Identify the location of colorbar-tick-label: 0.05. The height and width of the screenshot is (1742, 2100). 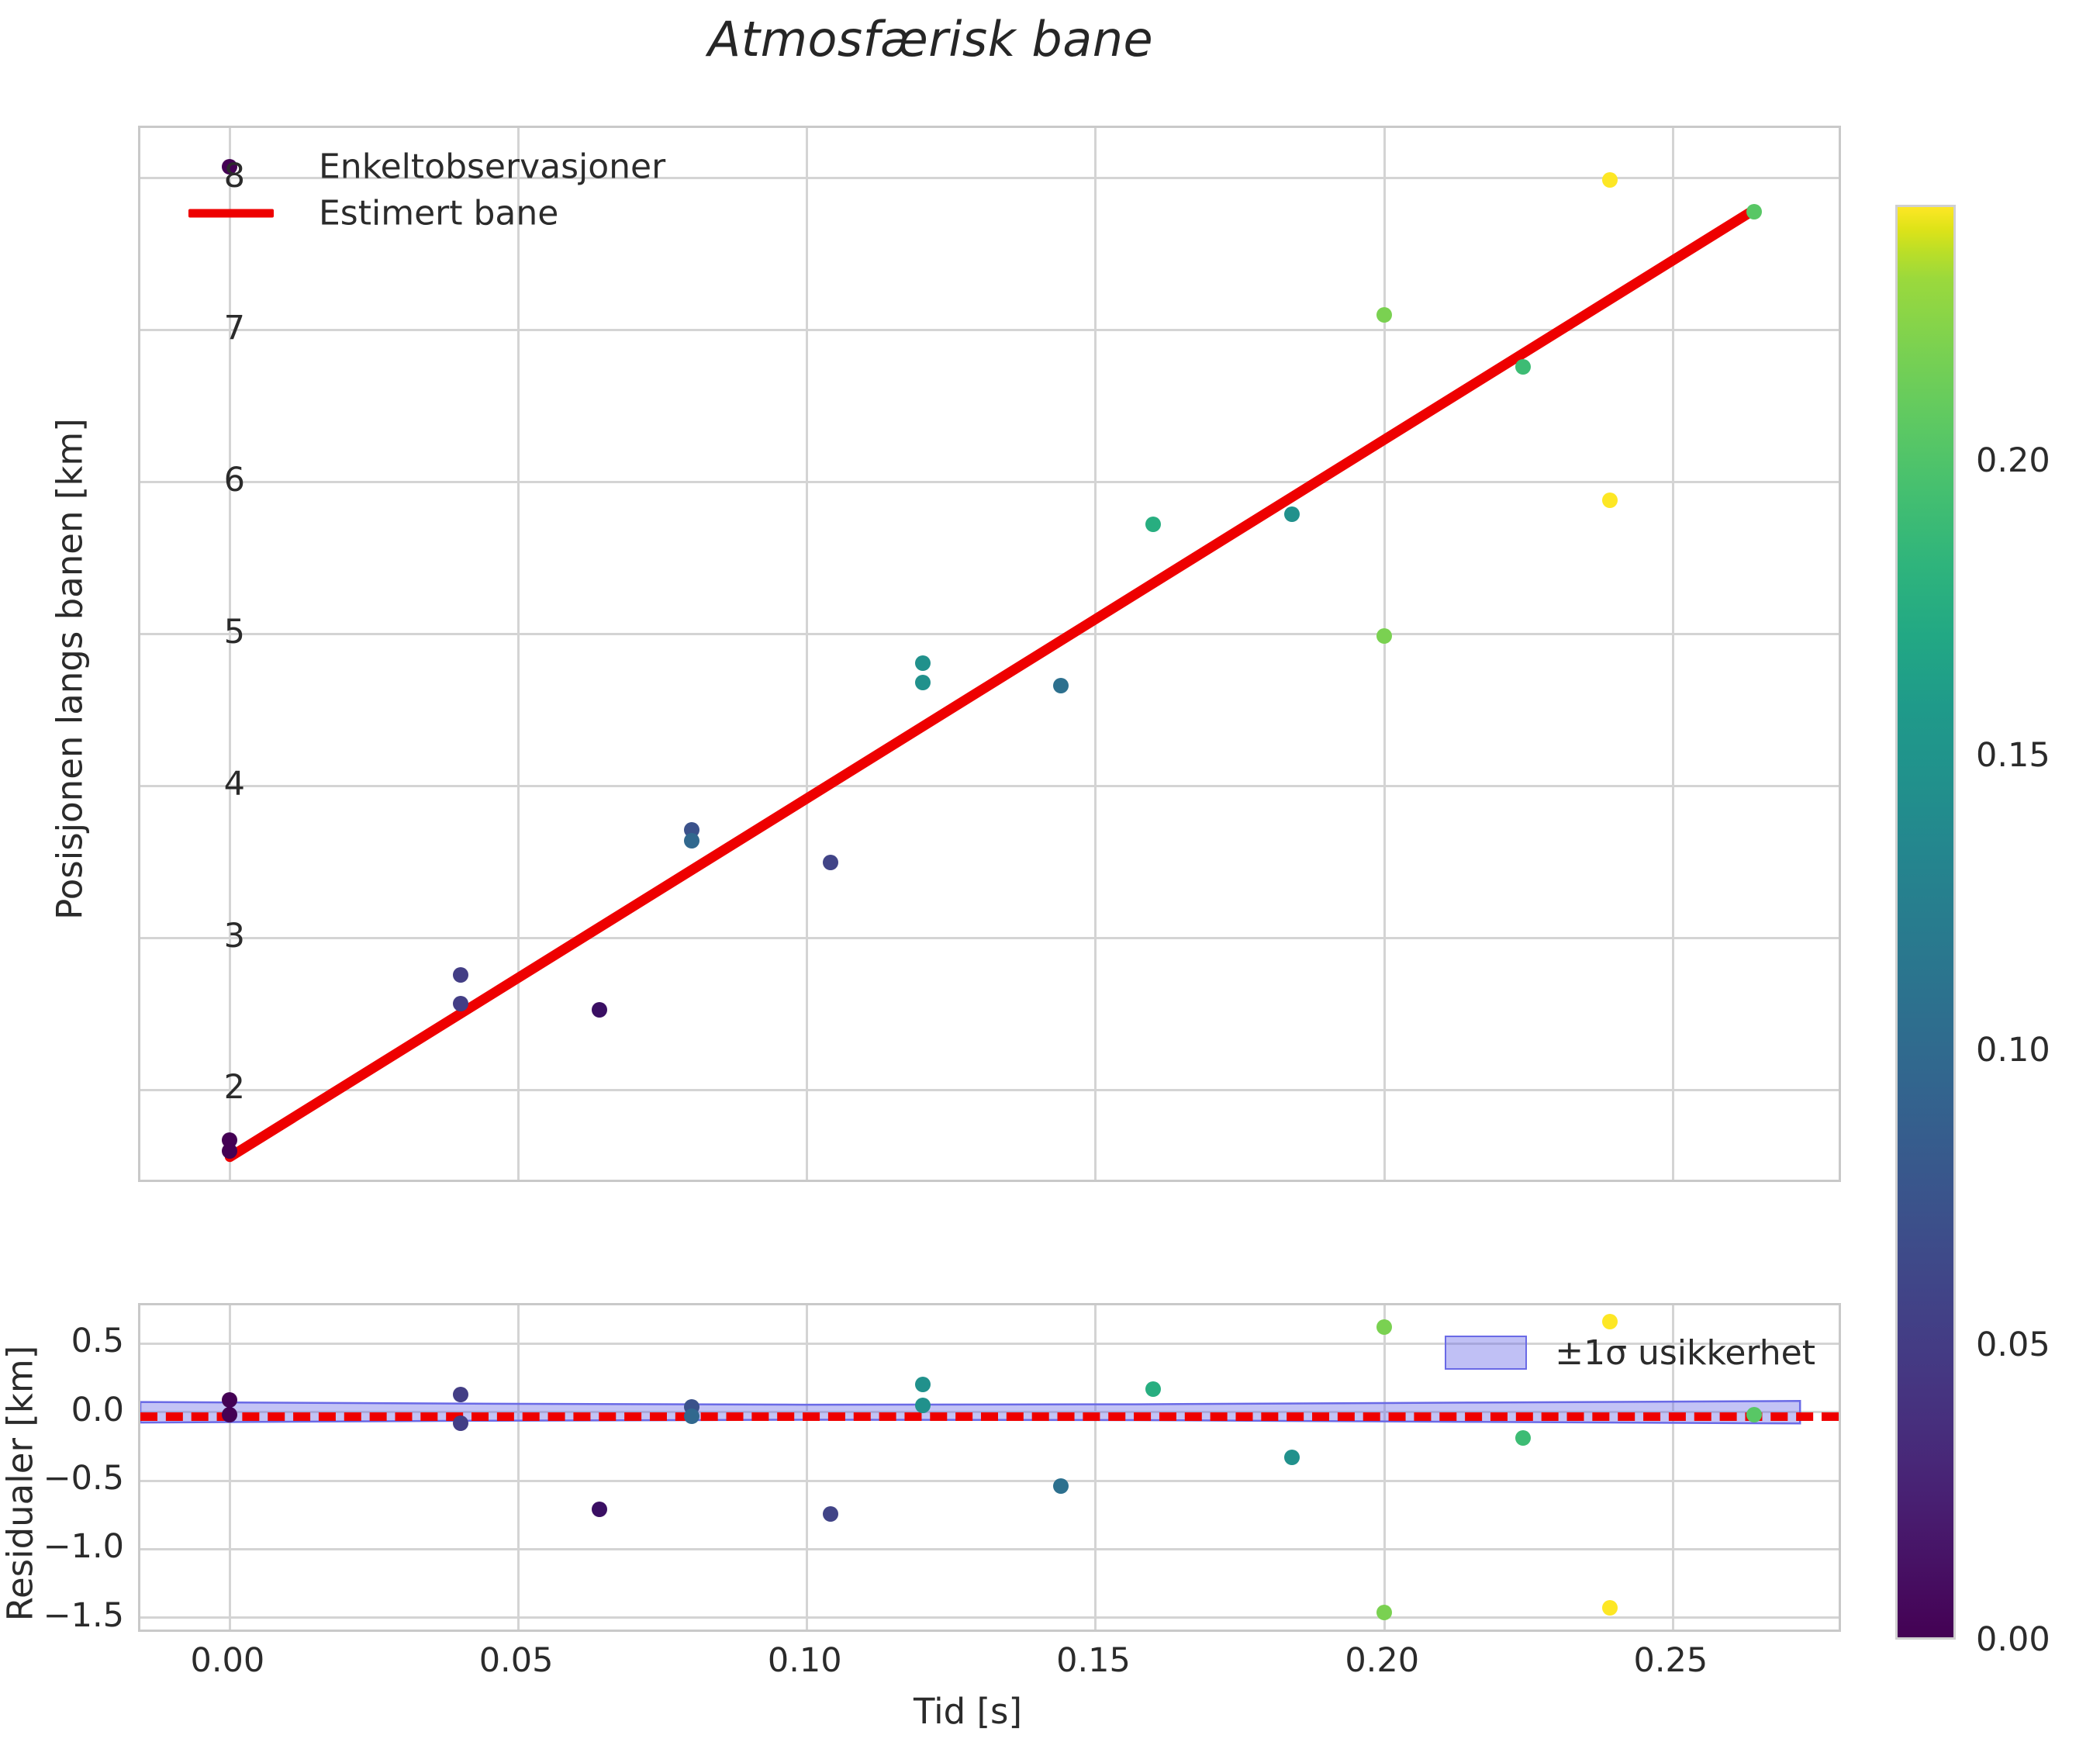
(2013, 1345).